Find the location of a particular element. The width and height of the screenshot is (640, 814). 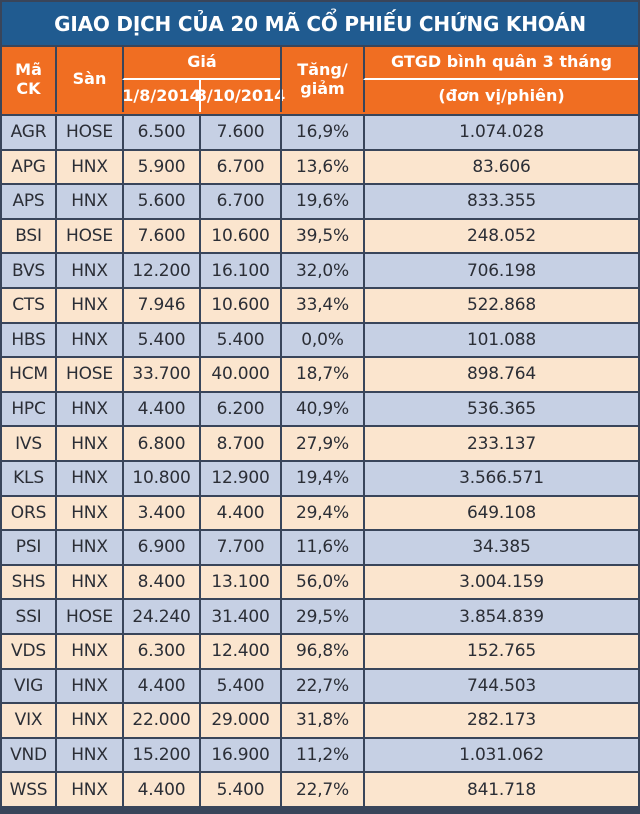

cell-change-percent: 39,5% is located at coordinates (322, 236).